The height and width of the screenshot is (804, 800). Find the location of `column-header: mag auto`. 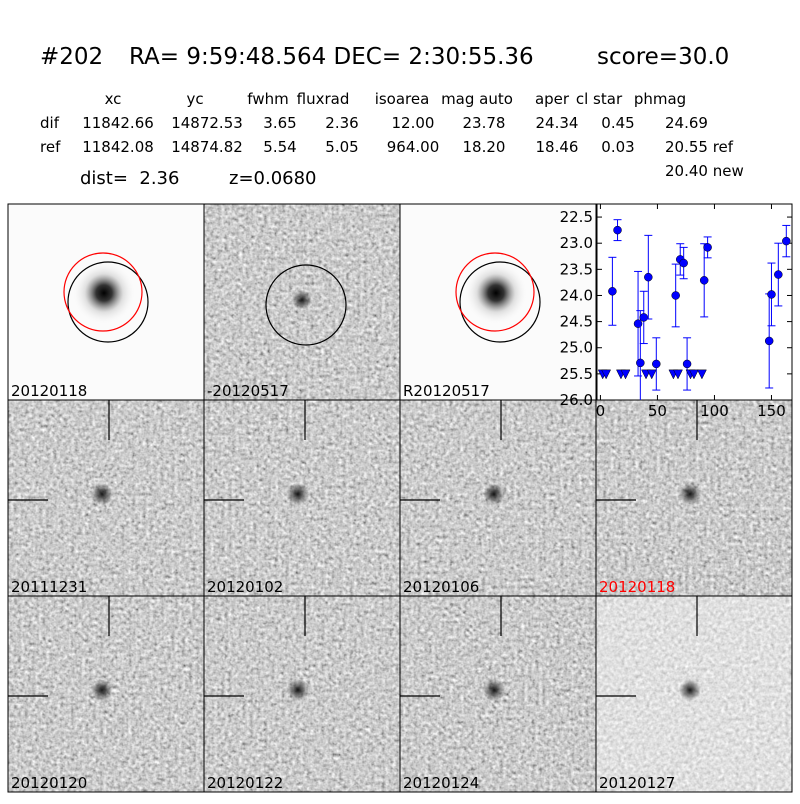

column-header: mag auto is located at coordinates (477, 99).